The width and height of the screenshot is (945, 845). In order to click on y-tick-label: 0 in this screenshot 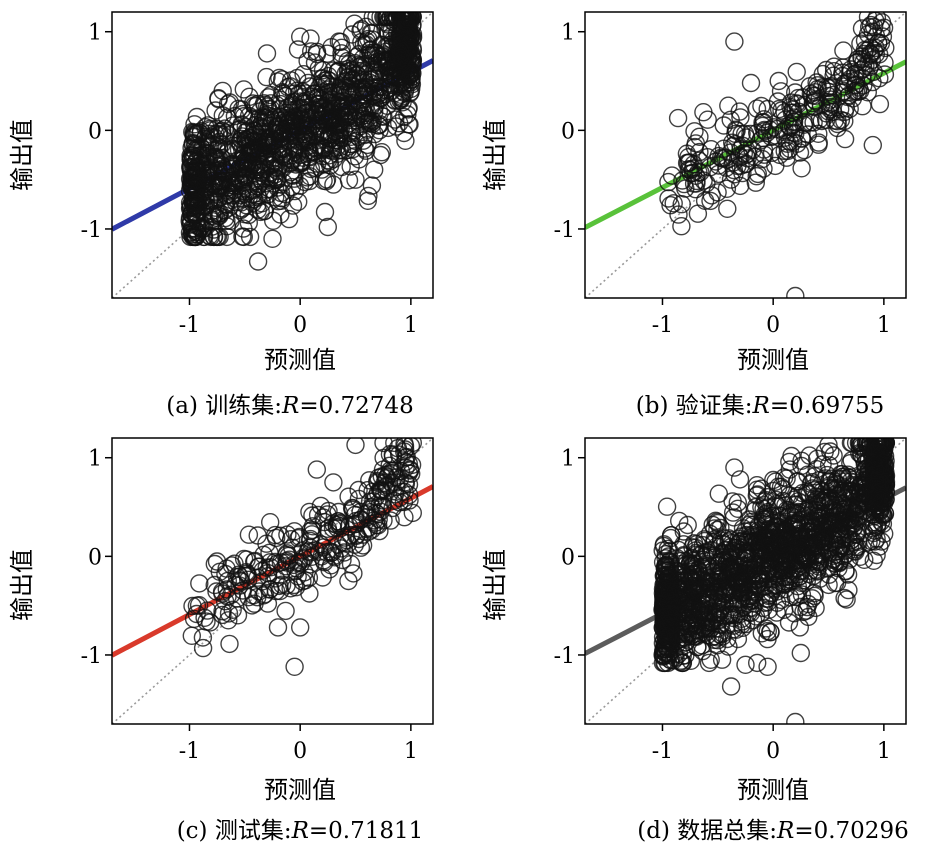, I will do `click(568, 557)`.